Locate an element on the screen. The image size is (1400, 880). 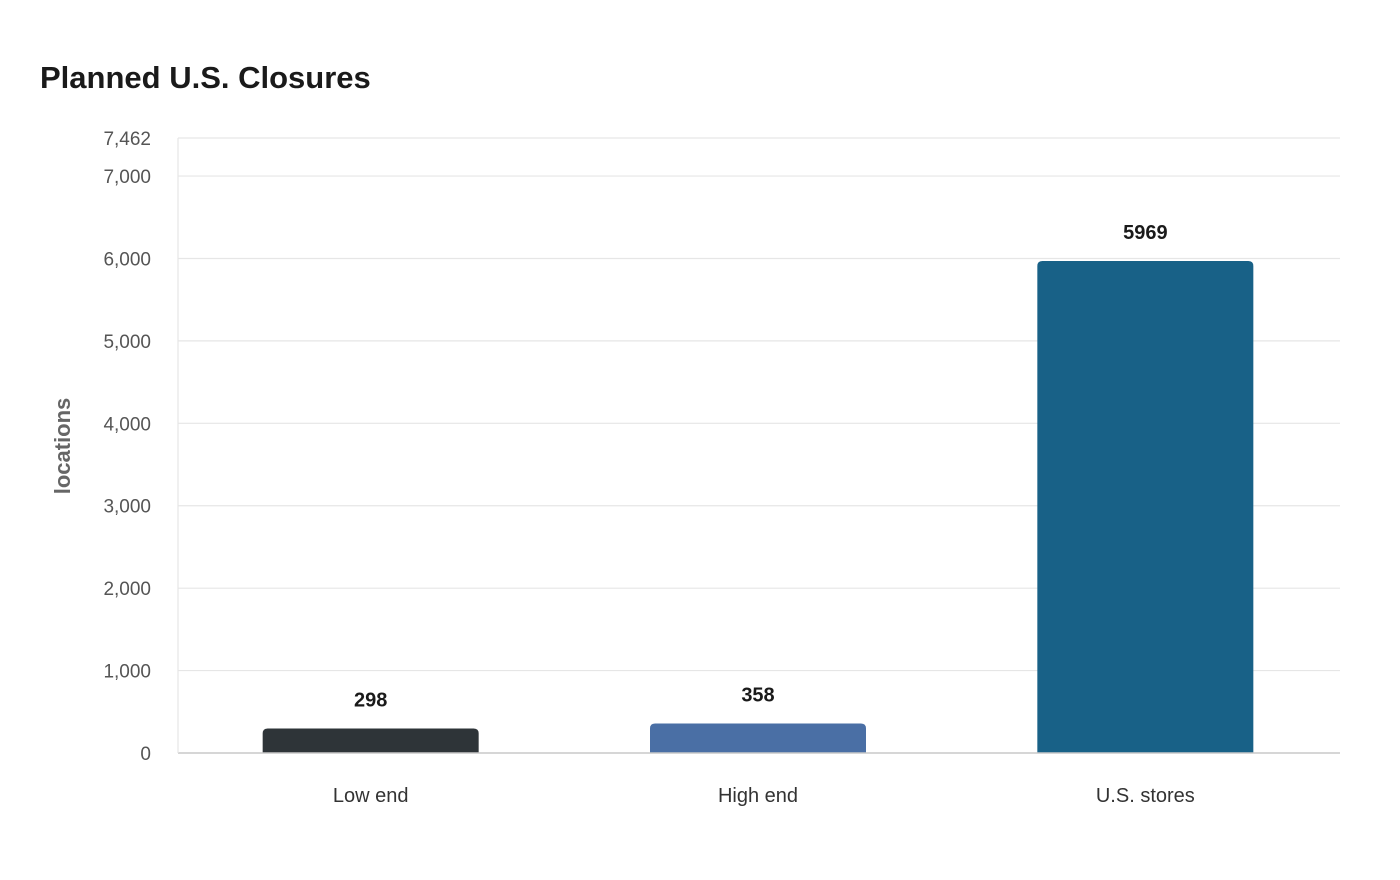
bar-u-s-stores is located at coordinates (1145, 507).